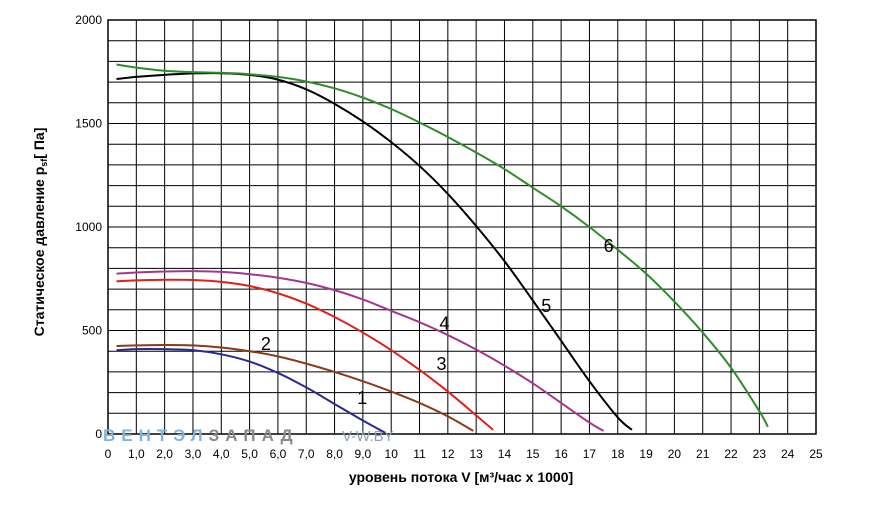 The height and width of the screenshot is (510, 880). Describe the element at coordinates (675, 454) in the screenshot. I see `x-tick-label: 20` at that location.